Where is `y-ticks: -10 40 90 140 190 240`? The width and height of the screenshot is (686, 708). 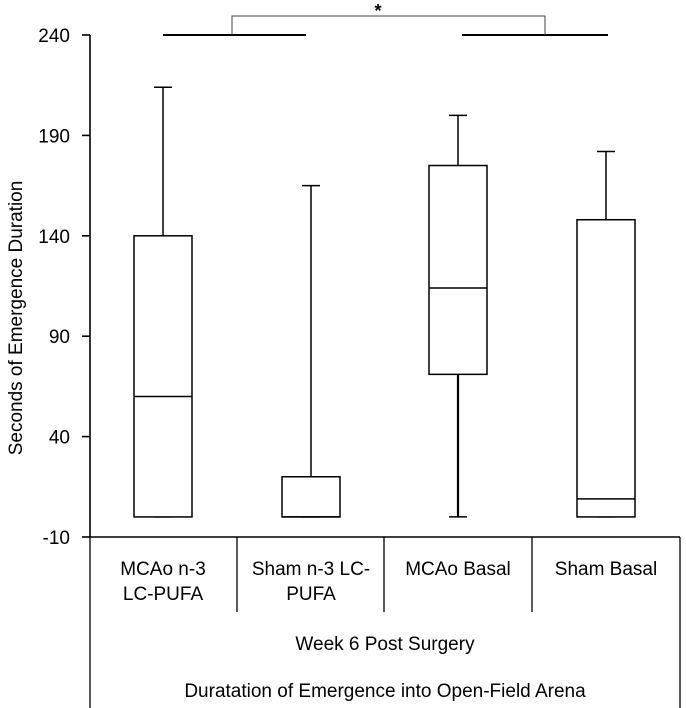 y-ticks: -10 40 90 140 190 240 is located at coordinates (64, 287).